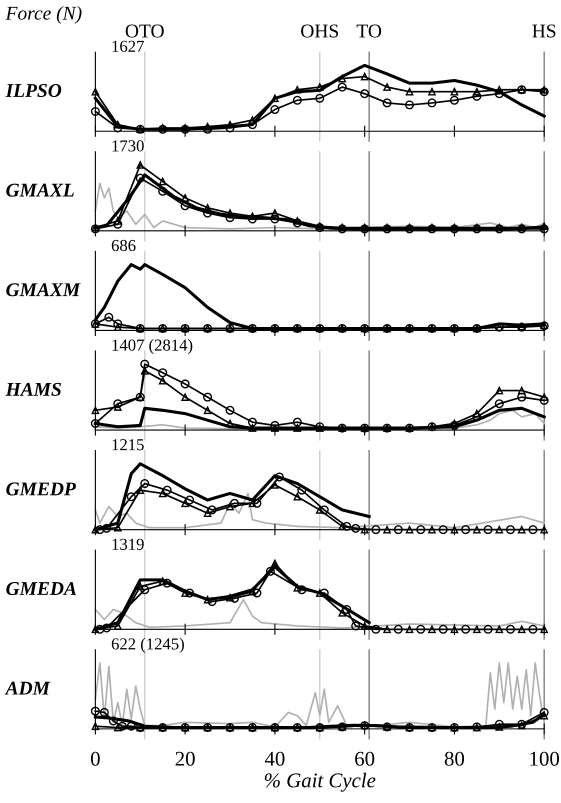  Describe the element at coordinates (128, 544) in the screenshot. I see `text: 1319` at that location.